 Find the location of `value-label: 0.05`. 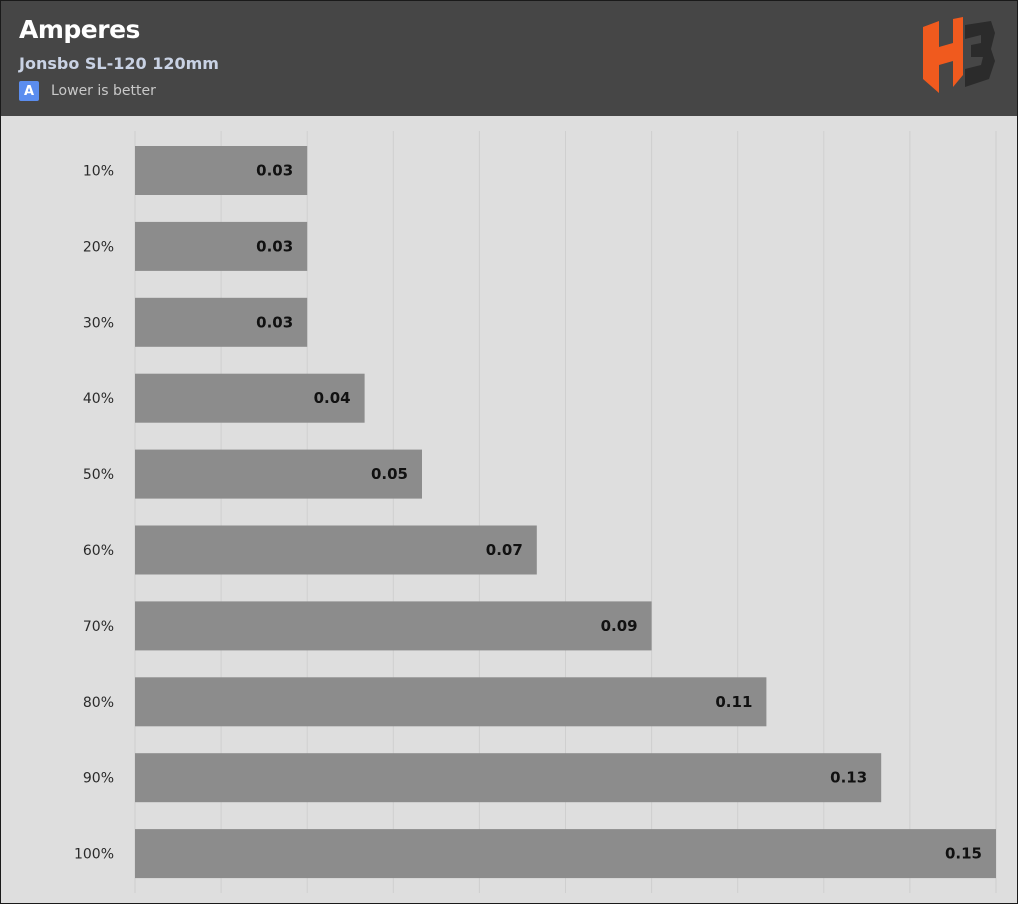

value-label: 0.05 is located at coordinates (389, 474).